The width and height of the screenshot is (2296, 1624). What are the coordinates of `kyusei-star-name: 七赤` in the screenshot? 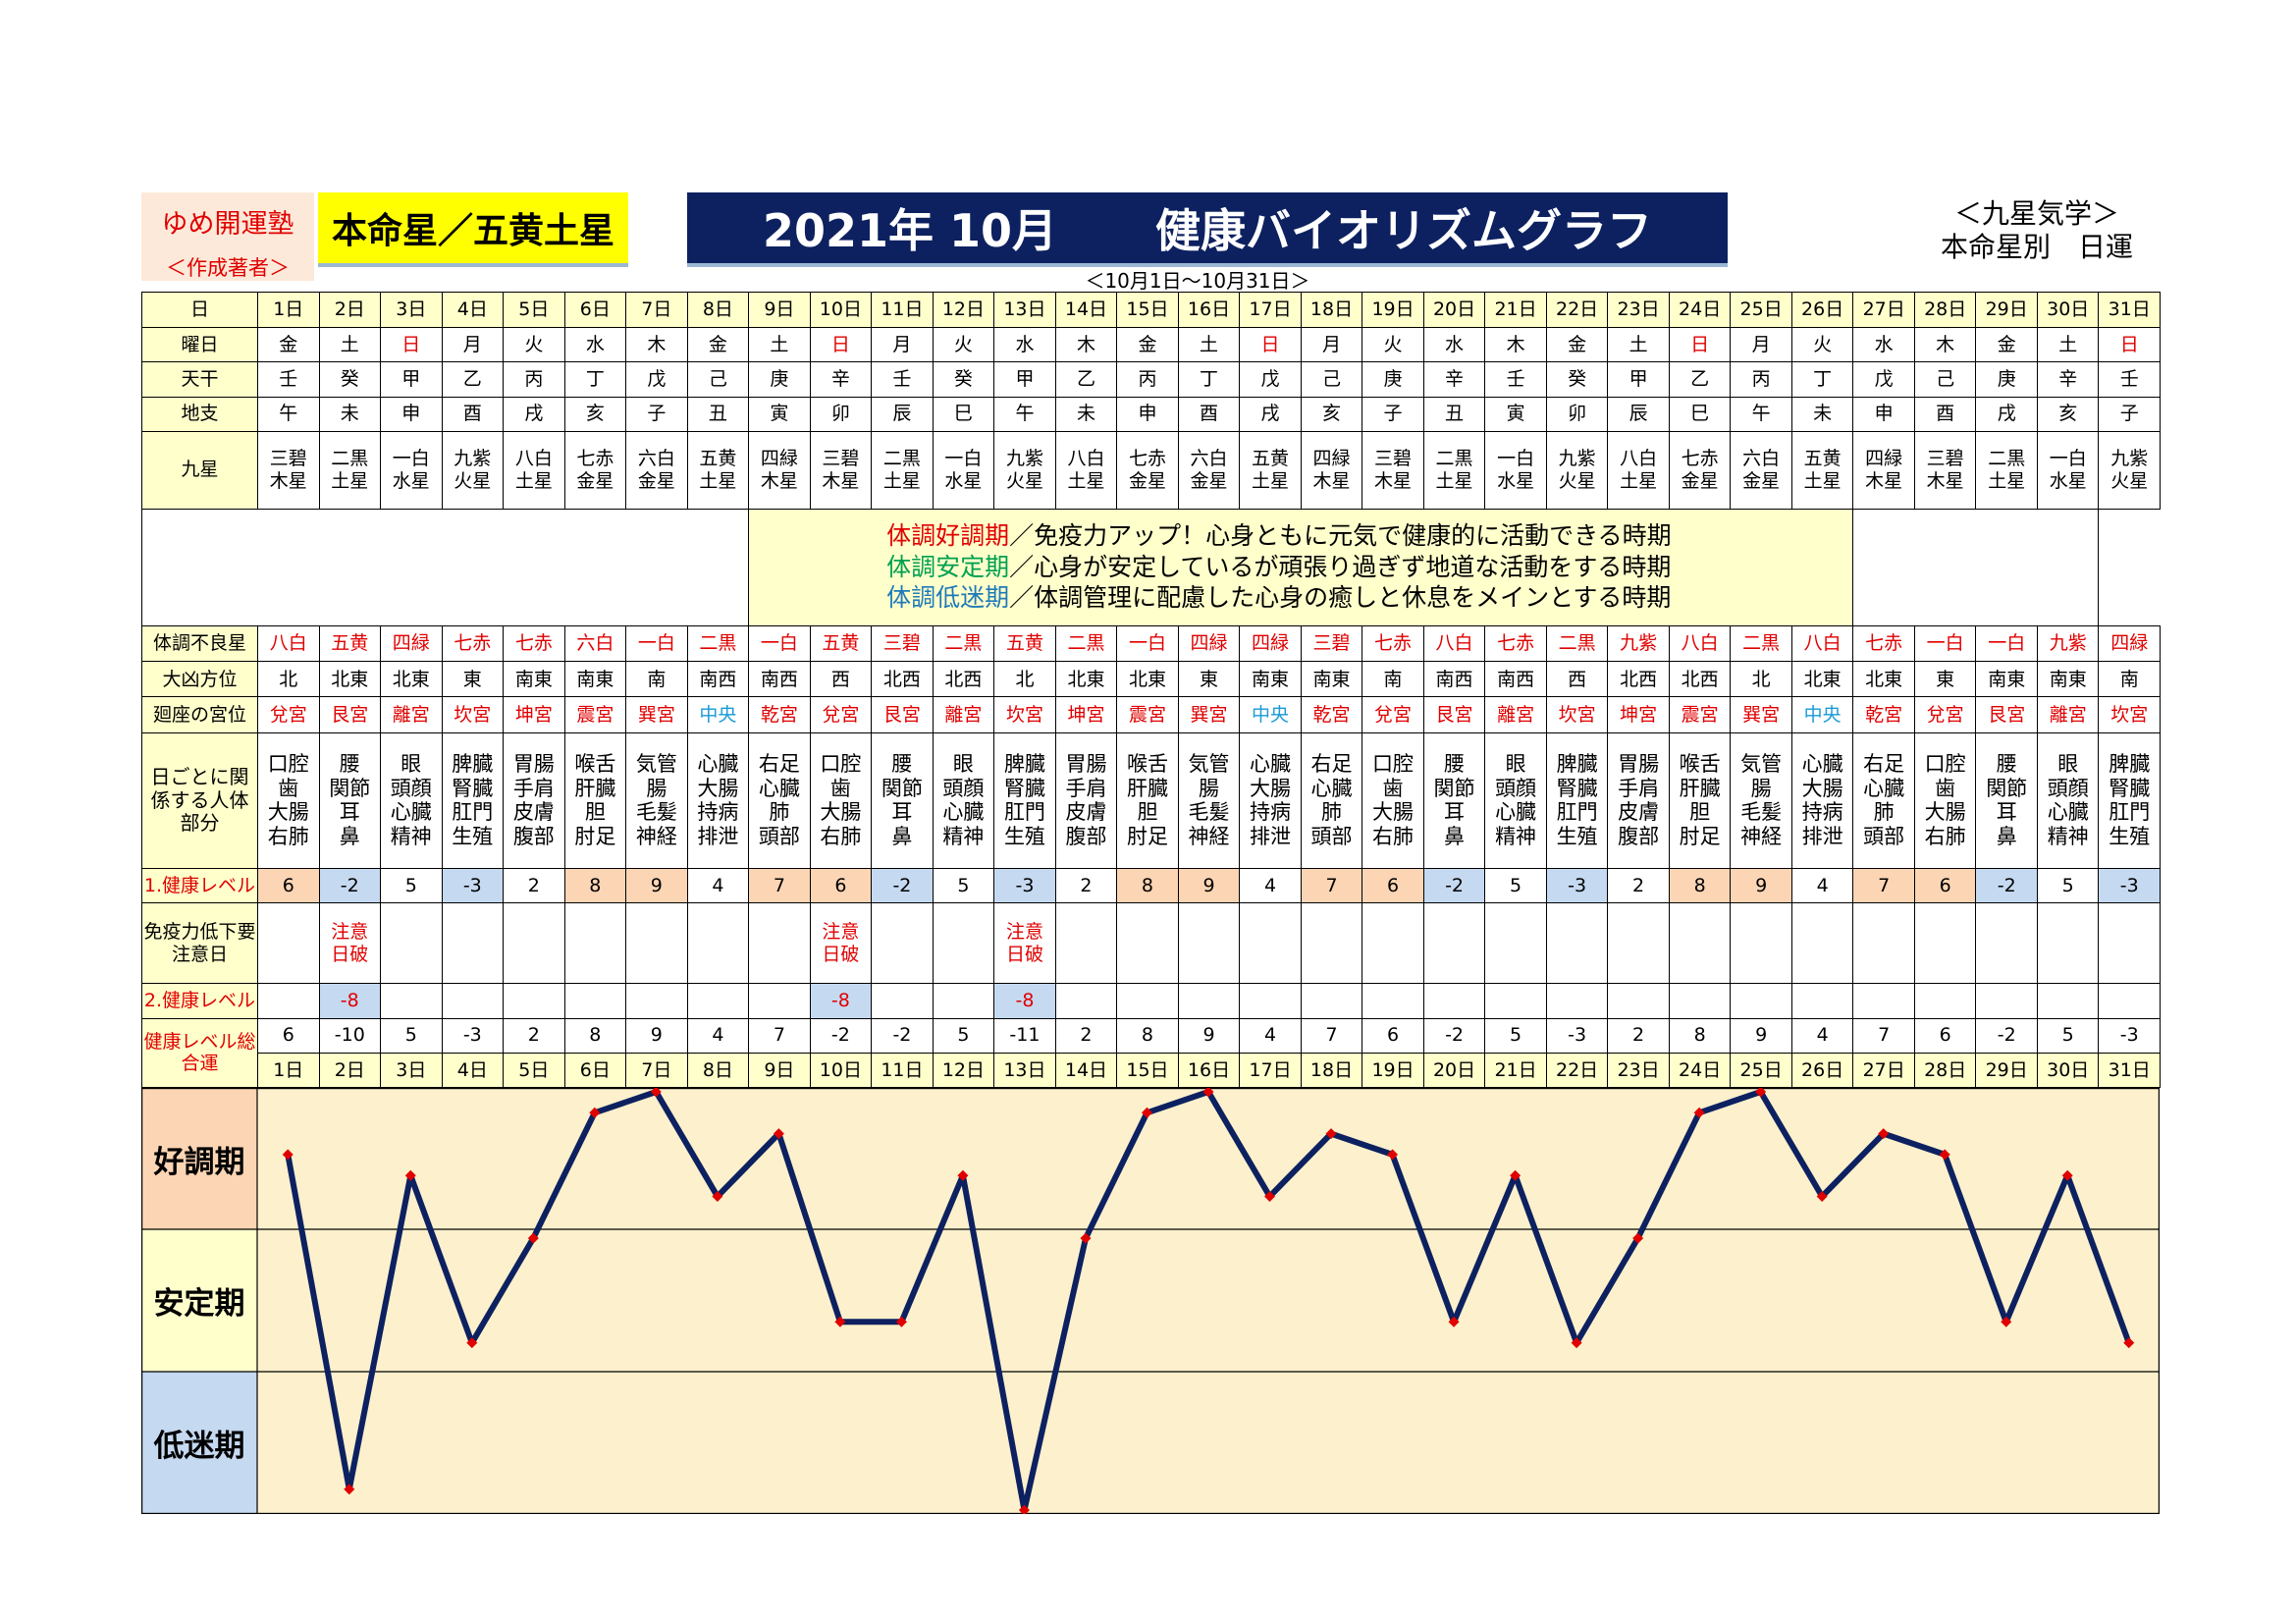 It's located at (595, 459).